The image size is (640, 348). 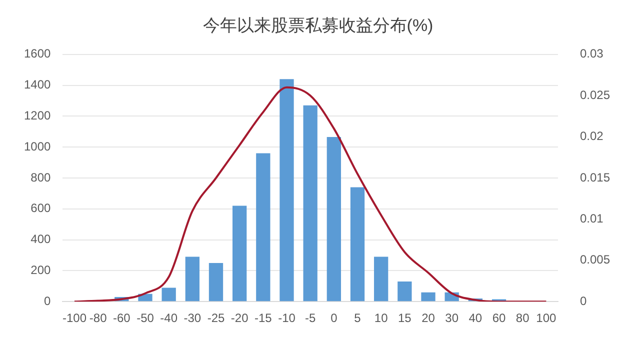 What do you see at coordinates (523, 318) in the screenshot?
I see `x-tick-label: 80` at bounding box center [523, 318].